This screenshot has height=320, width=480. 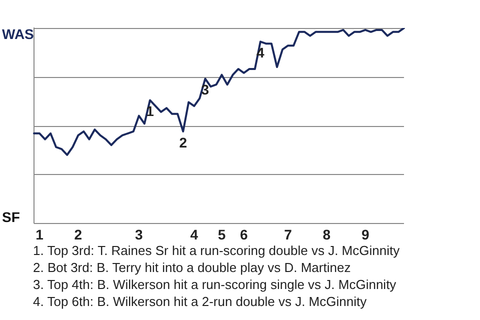 I want to click on x-tick-label: 5, so click(x=222, y=234).